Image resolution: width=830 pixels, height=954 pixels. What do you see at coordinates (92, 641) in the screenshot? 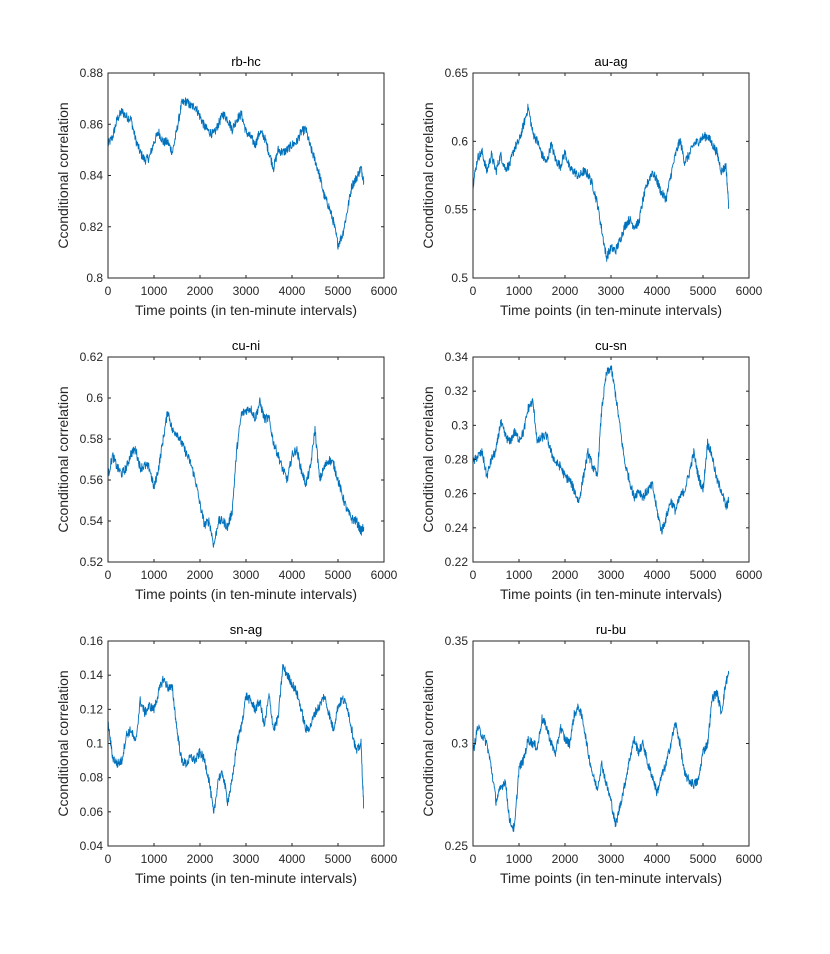
I see `y-tick-label: 0.16` at bounding box center [92, 641].